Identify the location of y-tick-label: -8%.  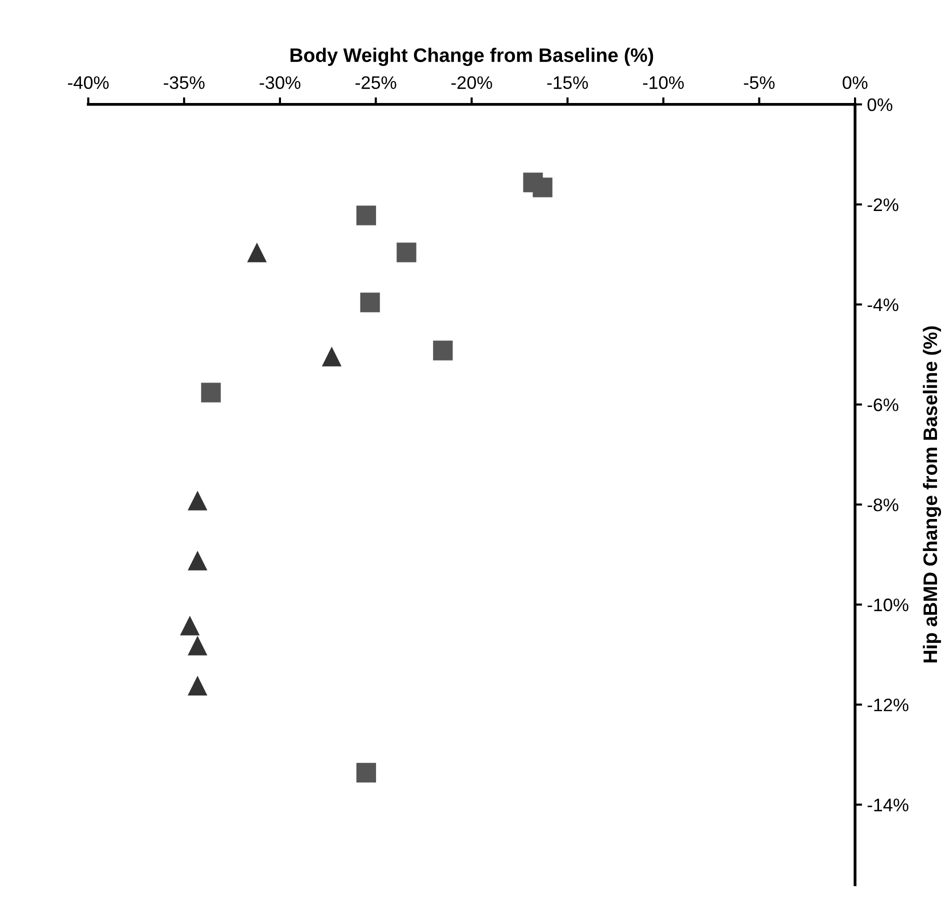
(883, 505).